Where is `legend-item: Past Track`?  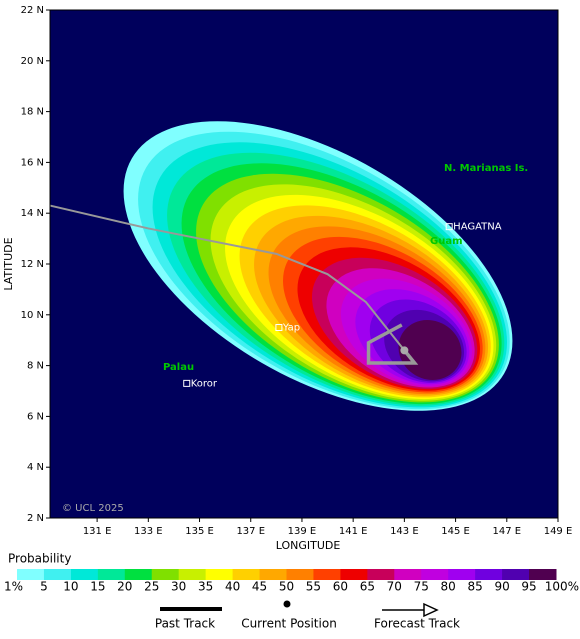 legend-item: Past Track is located at coordinates (185, 624).